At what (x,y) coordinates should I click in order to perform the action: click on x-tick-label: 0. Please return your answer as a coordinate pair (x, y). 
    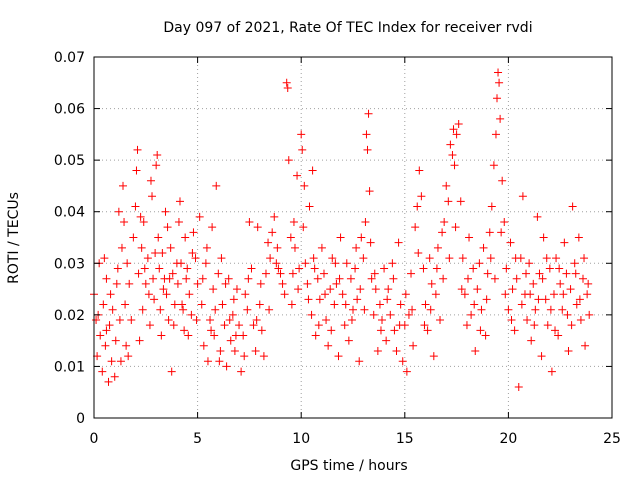
    Looking at the image, I should click on (94, 439).